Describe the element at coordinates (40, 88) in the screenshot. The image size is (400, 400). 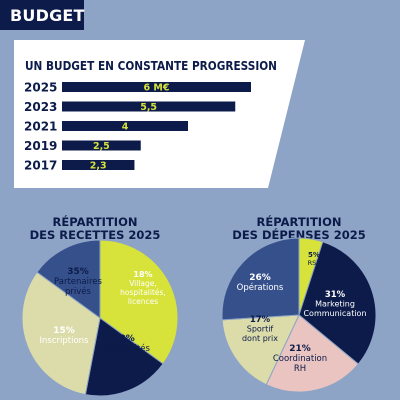
I see `bar-category-label: 2025` at that location.